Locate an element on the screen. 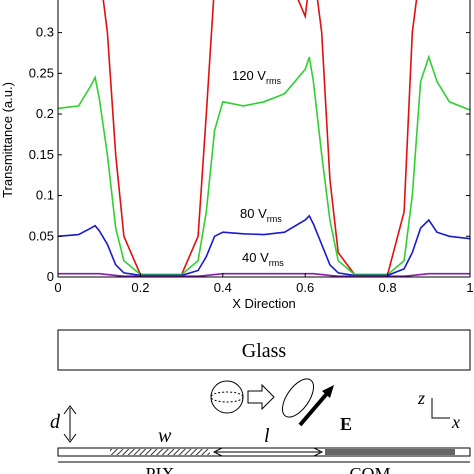  pix-electrode is located at coordinates (160, 452).